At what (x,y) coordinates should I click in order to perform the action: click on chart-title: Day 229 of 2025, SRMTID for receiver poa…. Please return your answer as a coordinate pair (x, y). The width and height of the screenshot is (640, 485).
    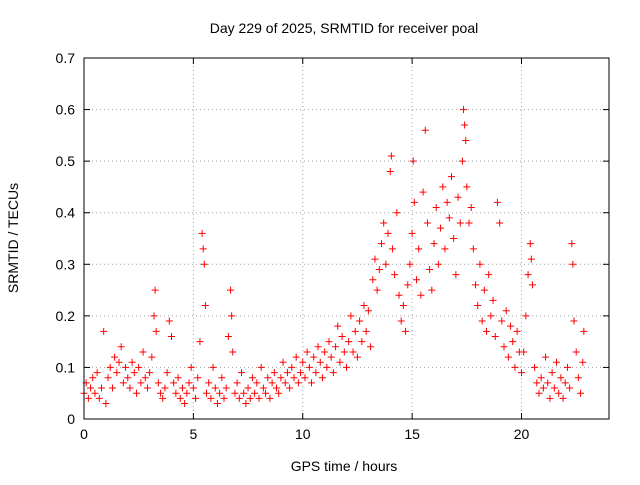
    Looking at the image, I should click on (344, 28).